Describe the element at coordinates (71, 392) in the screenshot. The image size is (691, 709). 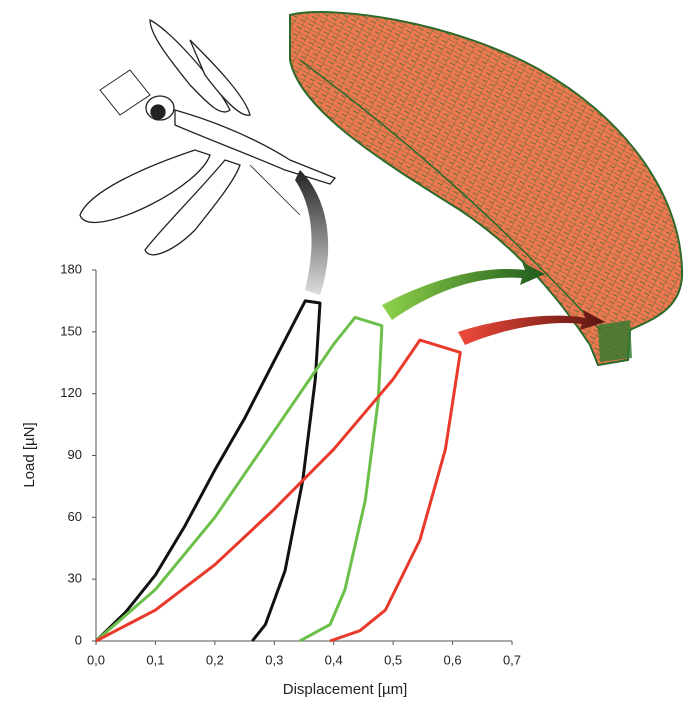
I see `y-tick-label: 120` at that location.